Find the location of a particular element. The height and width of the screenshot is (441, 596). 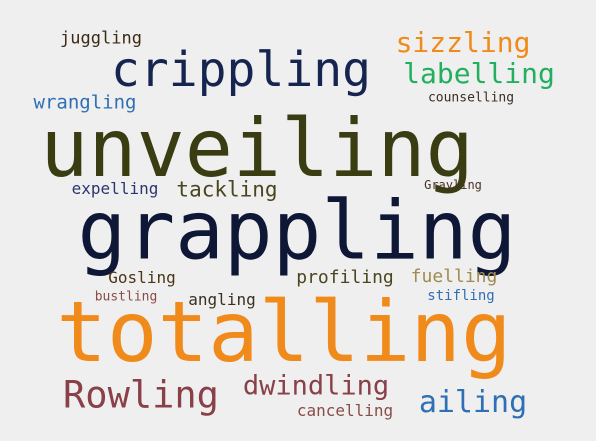

word-juggling: juggling is located at coordinates (101, 38).